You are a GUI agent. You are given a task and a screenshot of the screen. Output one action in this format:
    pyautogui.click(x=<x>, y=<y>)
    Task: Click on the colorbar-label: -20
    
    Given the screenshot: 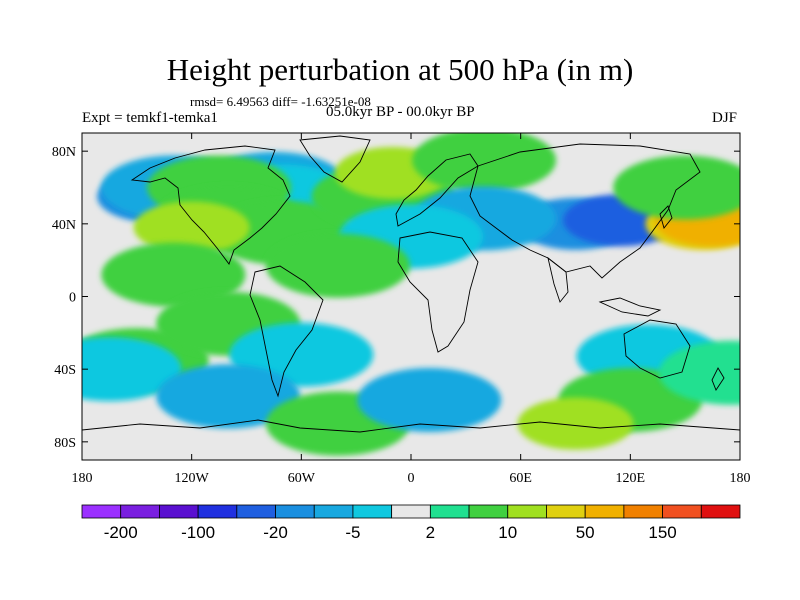 What is the action you would take?
    pyautogui.click(x=275, y=532)
    